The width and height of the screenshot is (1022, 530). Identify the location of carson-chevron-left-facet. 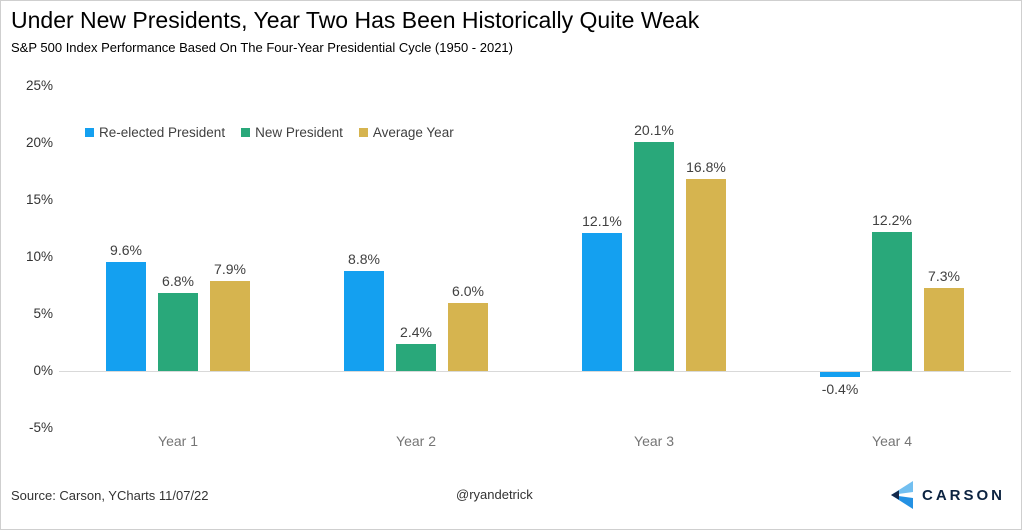
(894, 495).